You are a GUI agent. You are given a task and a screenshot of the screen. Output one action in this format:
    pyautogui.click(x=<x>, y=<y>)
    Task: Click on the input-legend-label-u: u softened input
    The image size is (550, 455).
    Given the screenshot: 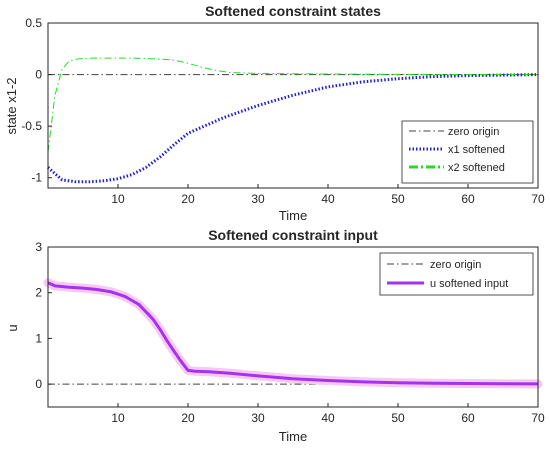 What is the action you would take?
    pyautogui.click(x=469, y=284)
    